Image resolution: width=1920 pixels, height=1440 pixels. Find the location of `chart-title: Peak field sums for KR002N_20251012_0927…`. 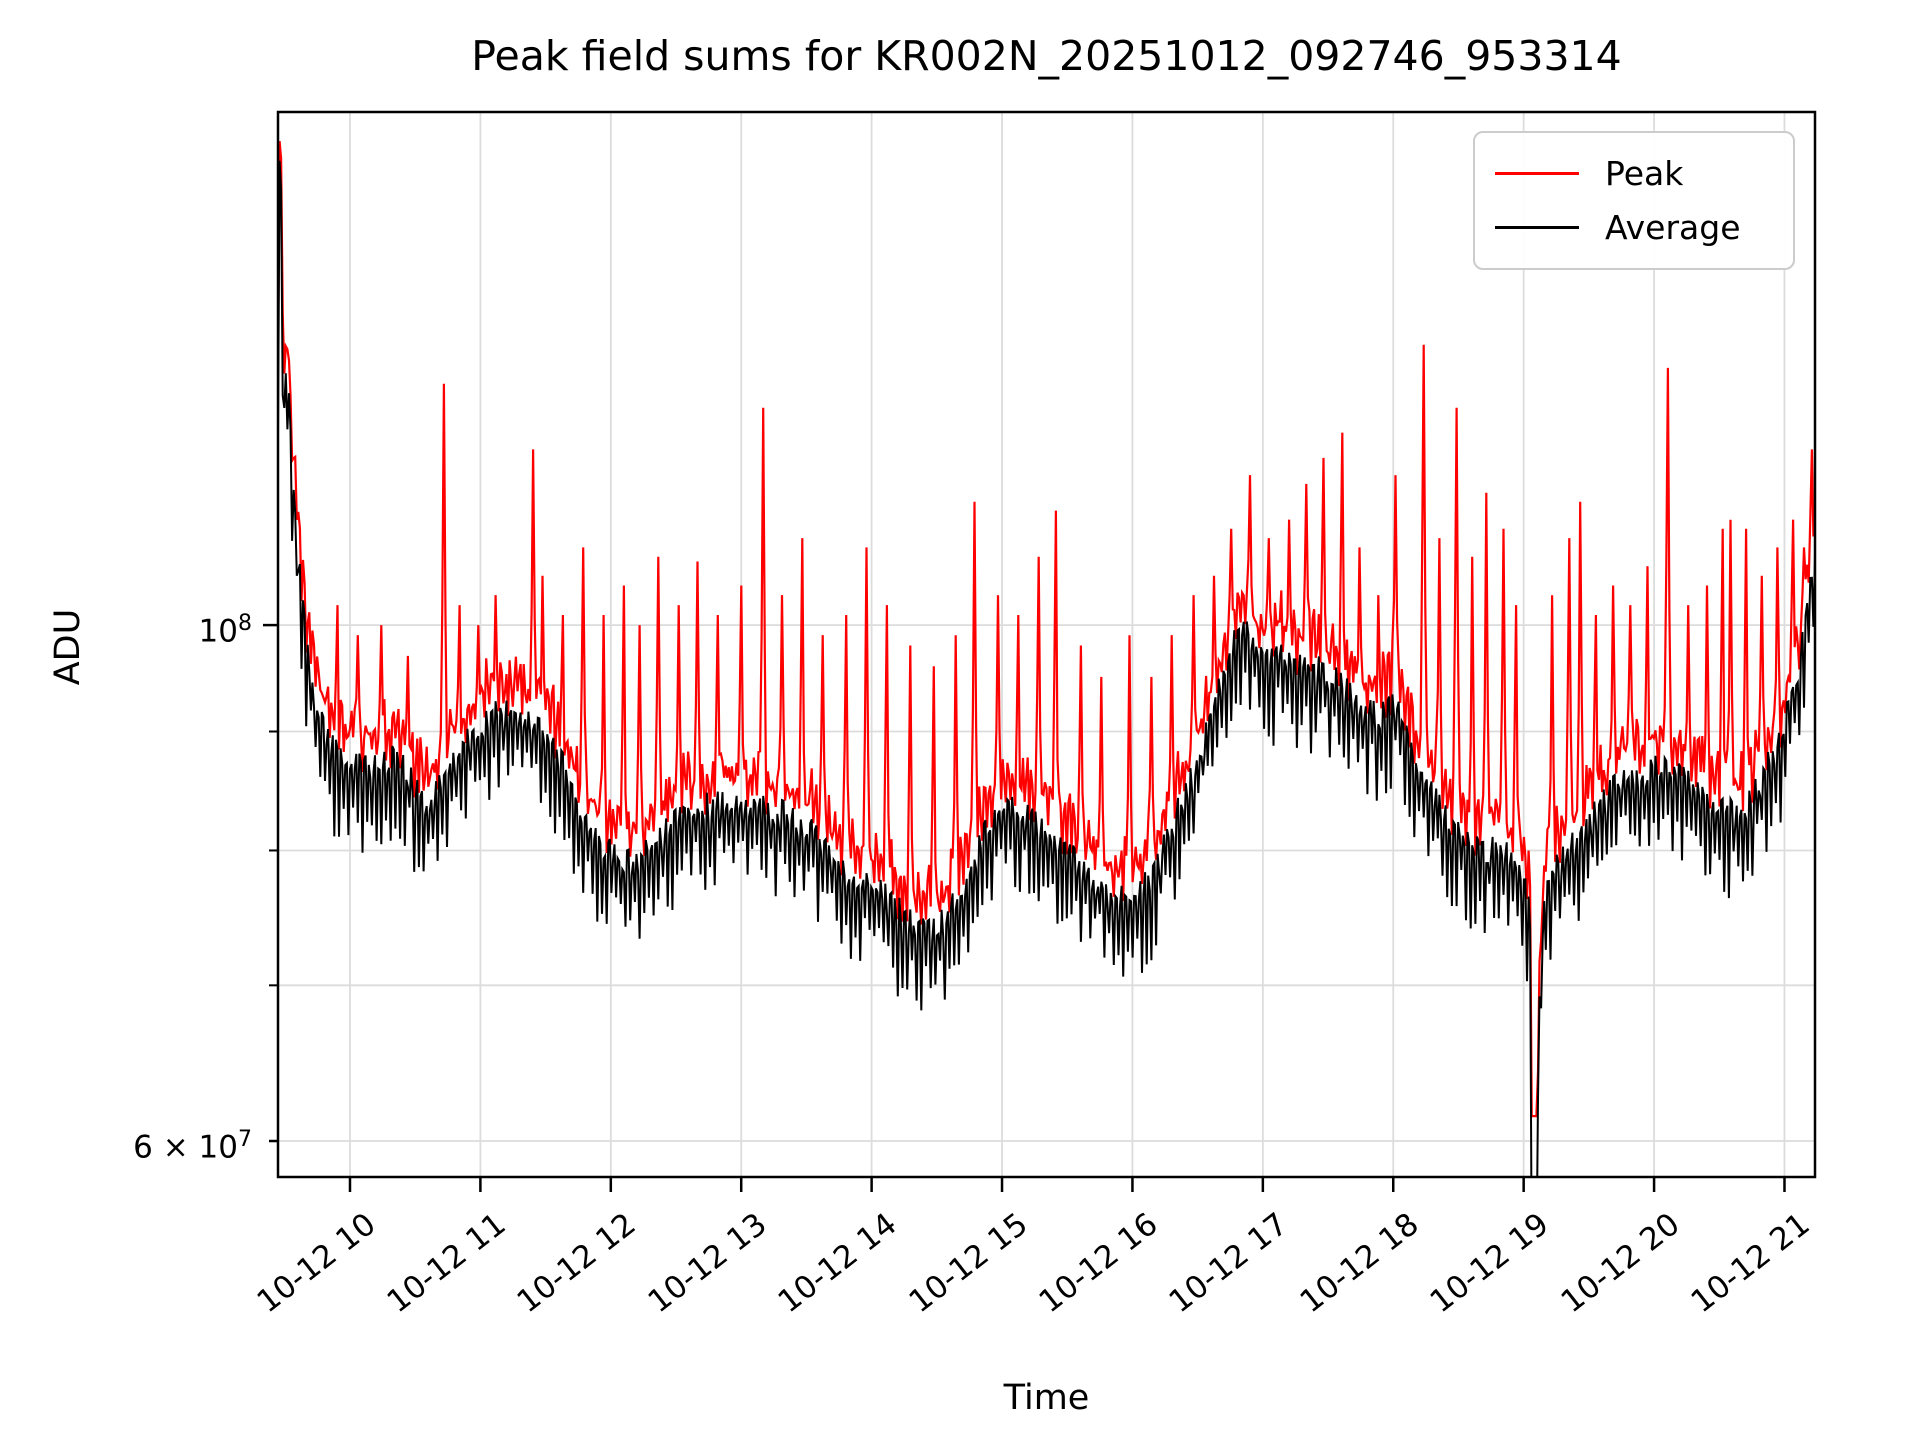

chart-title: Peak field sums for KR002N_20251012_0927… is located at coordinates (1046, 56).